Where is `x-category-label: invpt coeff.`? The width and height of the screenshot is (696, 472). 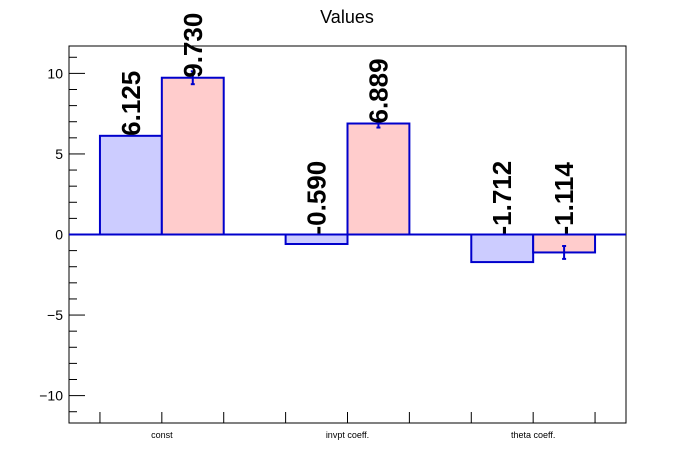 x-category-label: invpt coeff. is located at coordinates (347, 435).